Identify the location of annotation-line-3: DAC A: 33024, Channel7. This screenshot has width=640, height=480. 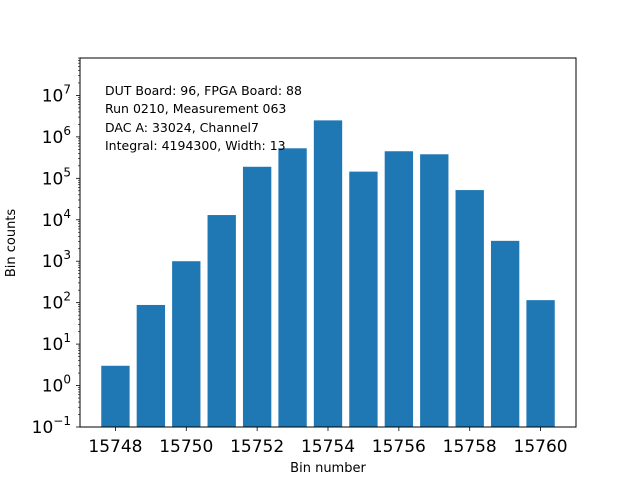
(182, 127).